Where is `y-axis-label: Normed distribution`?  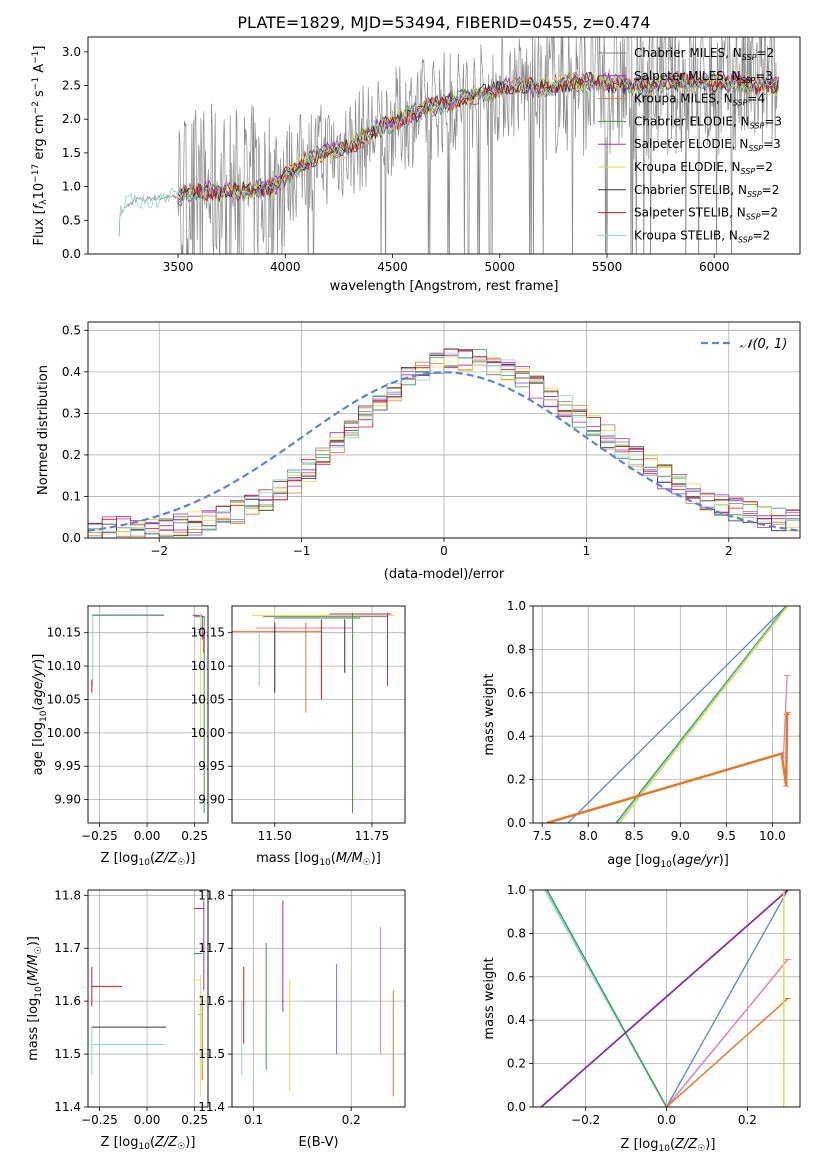
y-axis-label: Normed distribution is located at coordinates (43, 430).